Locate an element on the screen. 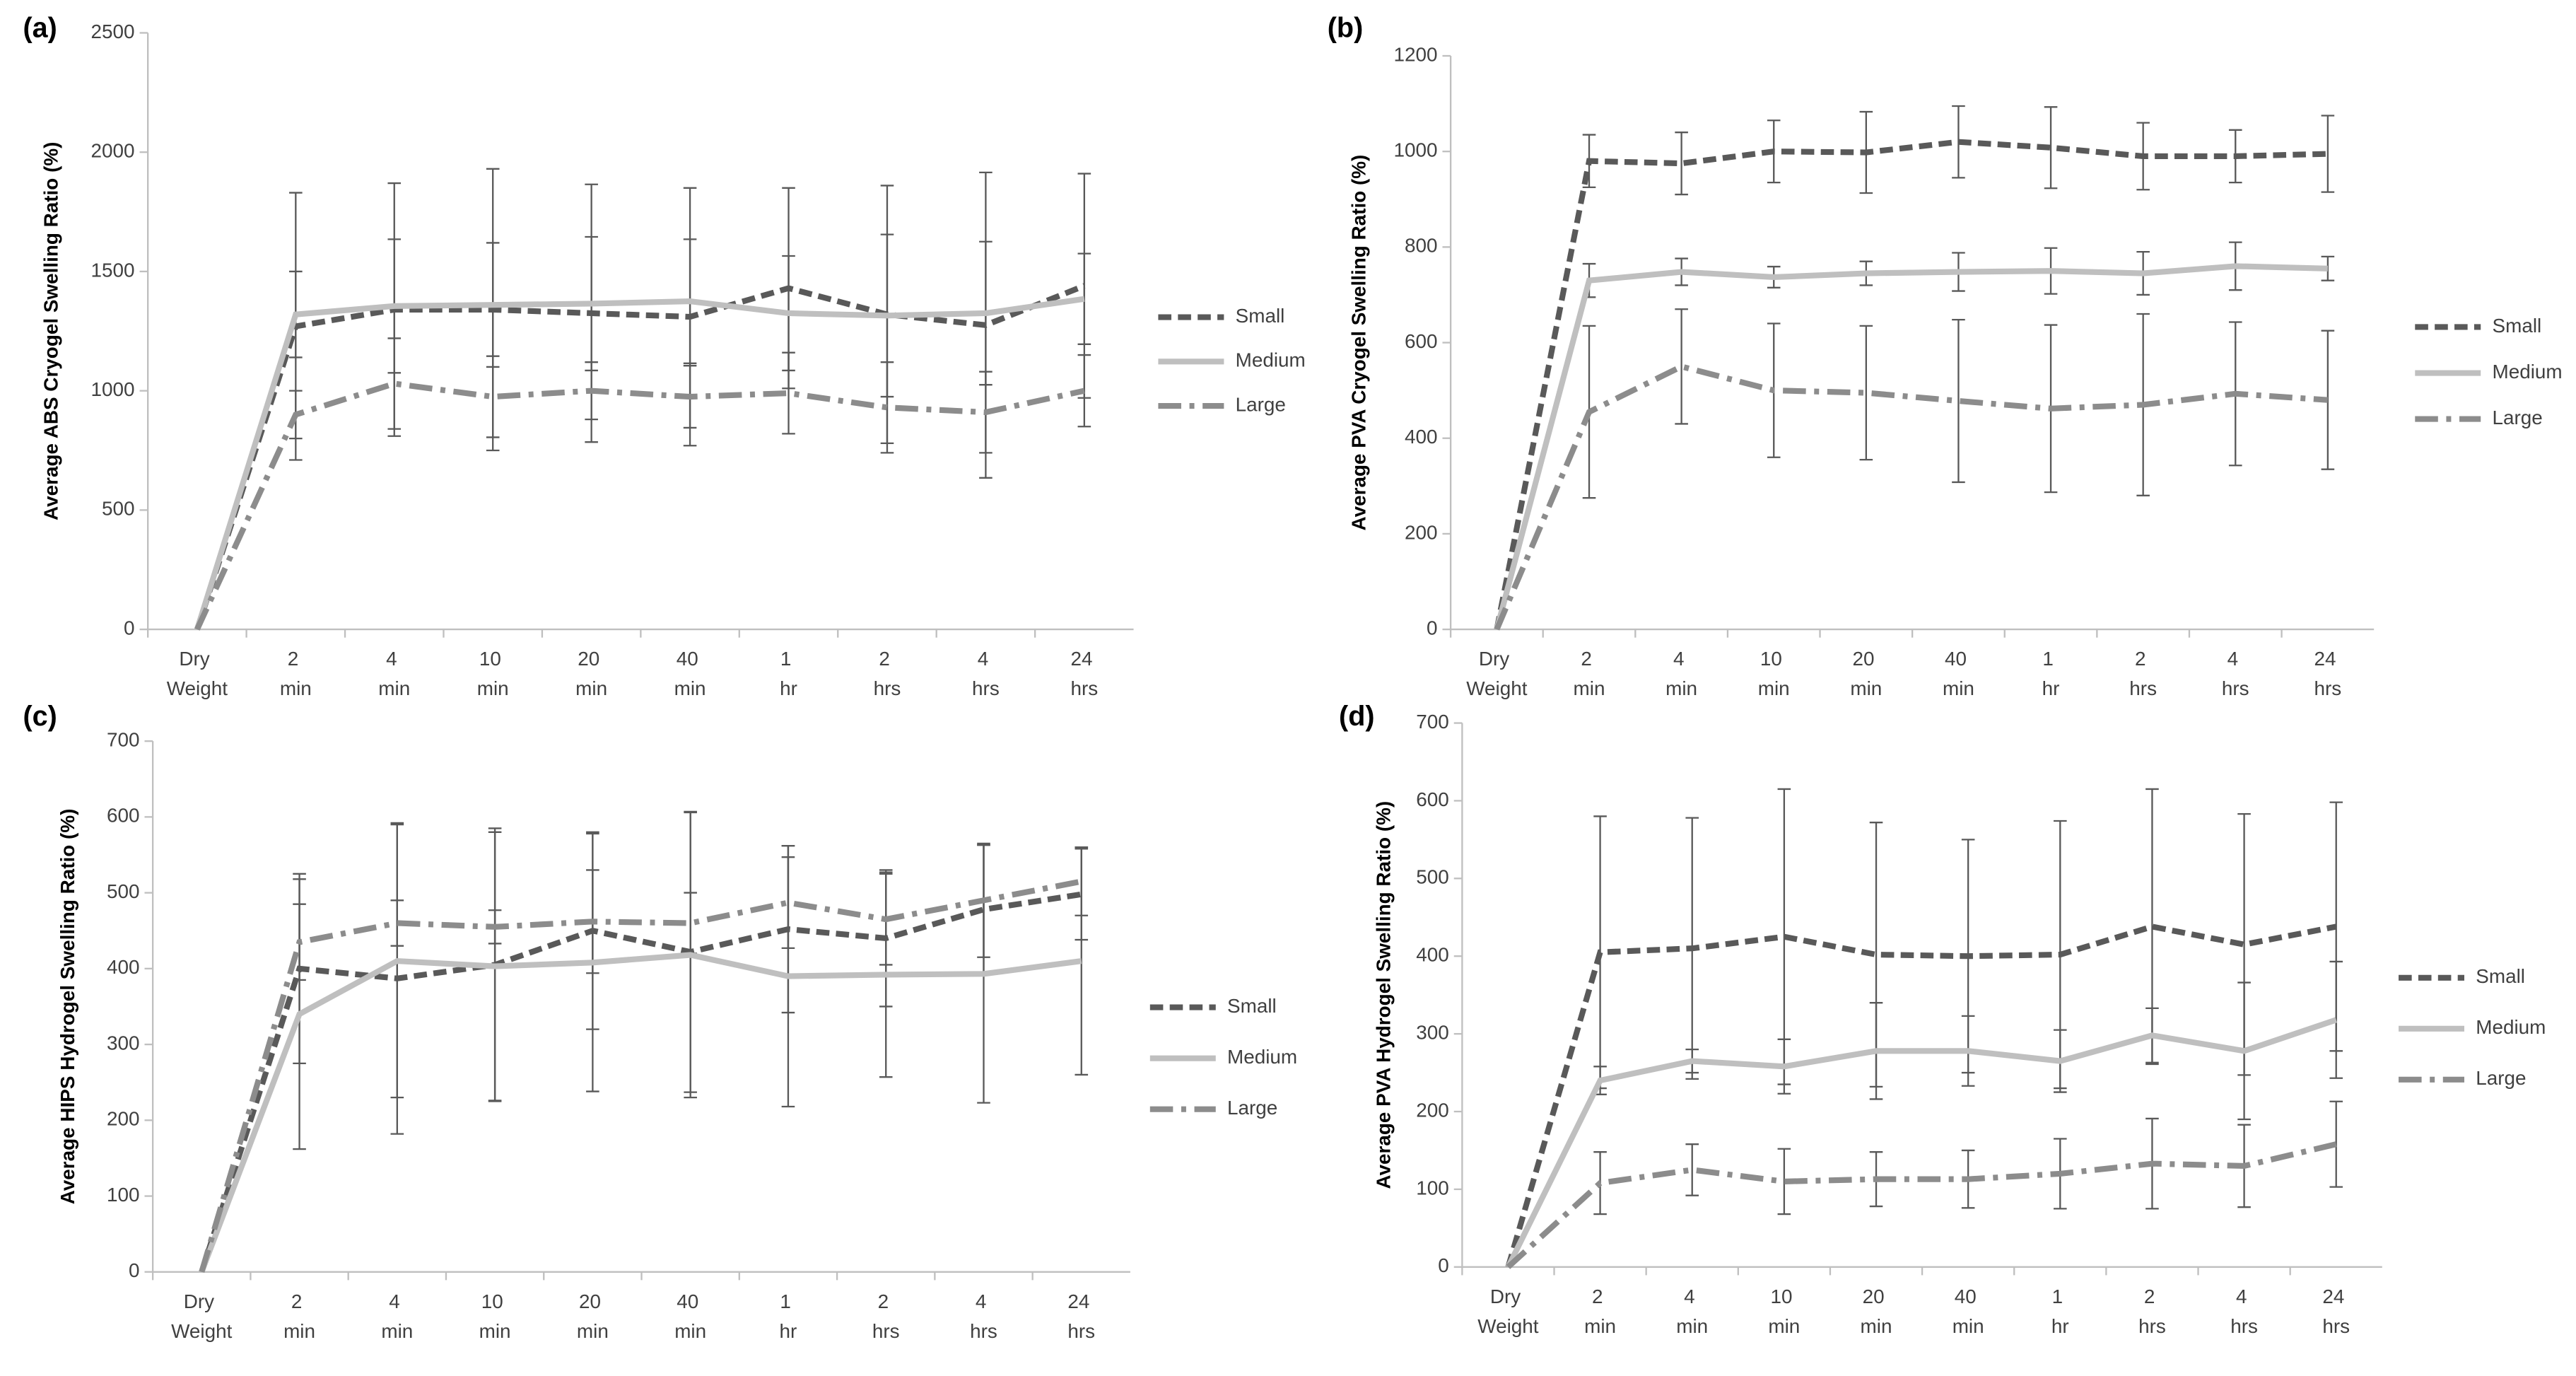  y-tick-label: 1500 is located at coordinates (113, 270).